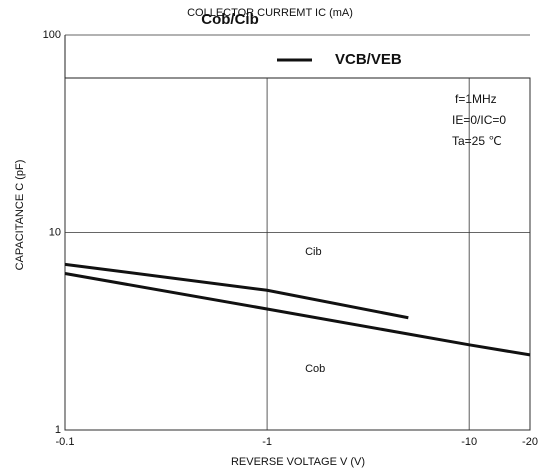  What do you see at coordinates (477, 141) in the screenshot?
I see `annotation: Ta=25 ℃` at bounding box center [477, 141].